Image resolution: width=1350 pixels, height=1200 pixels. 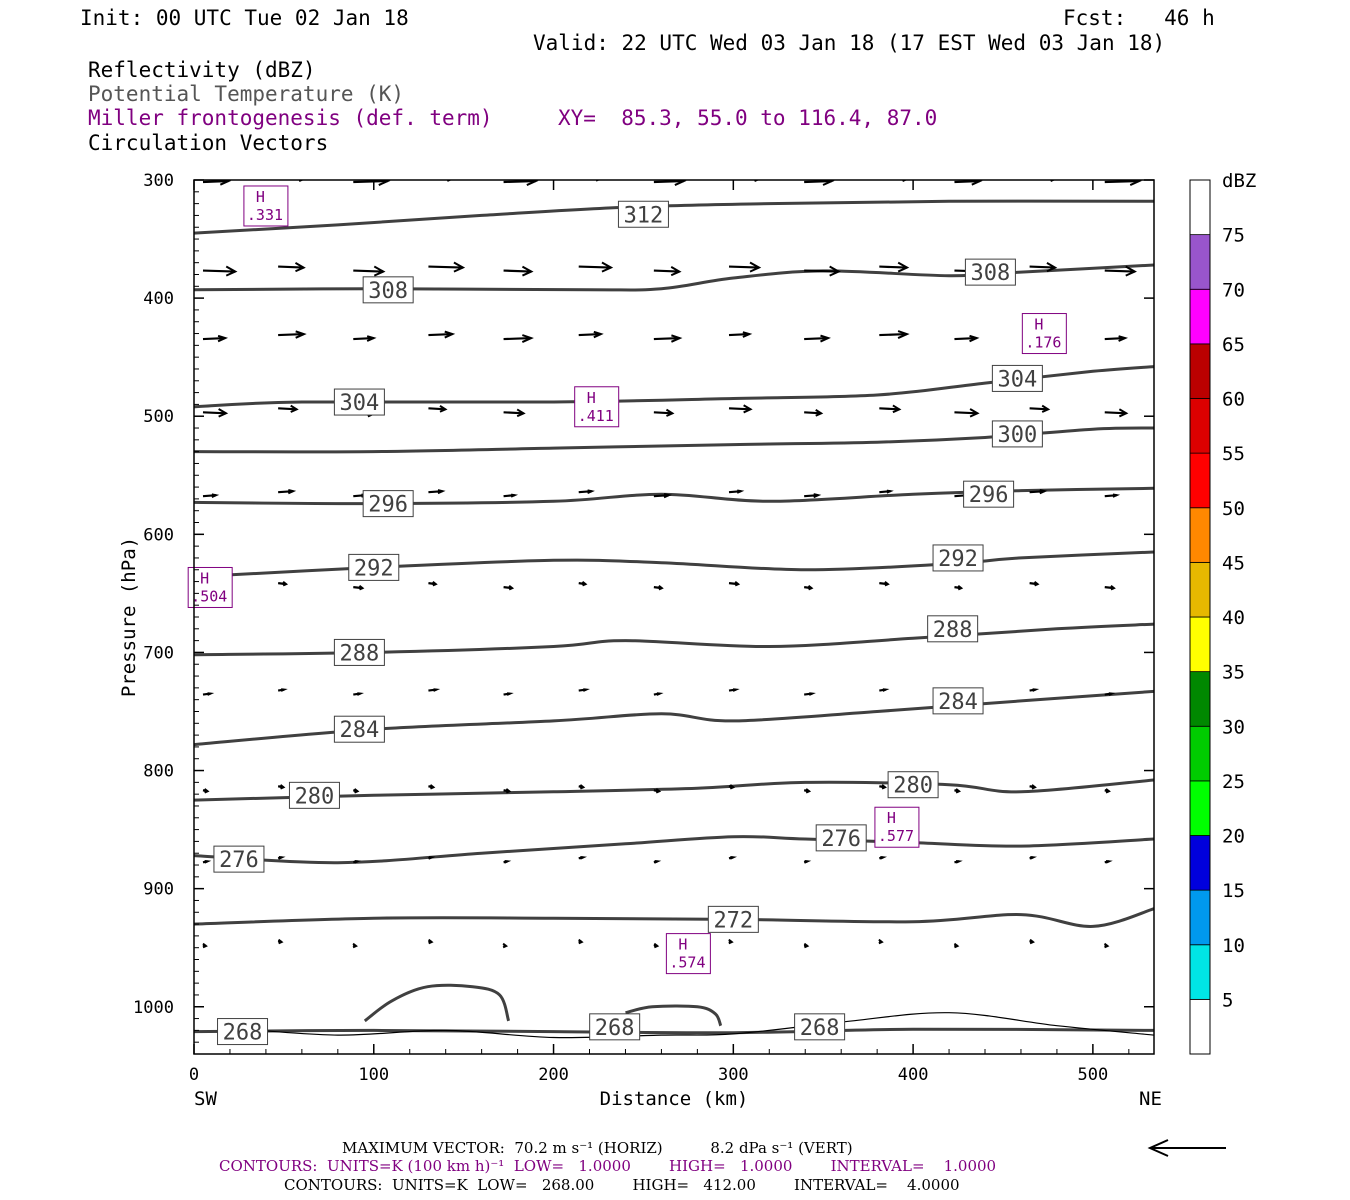 I want to click on theta-label-text: 280, so click(x=913, y=786).